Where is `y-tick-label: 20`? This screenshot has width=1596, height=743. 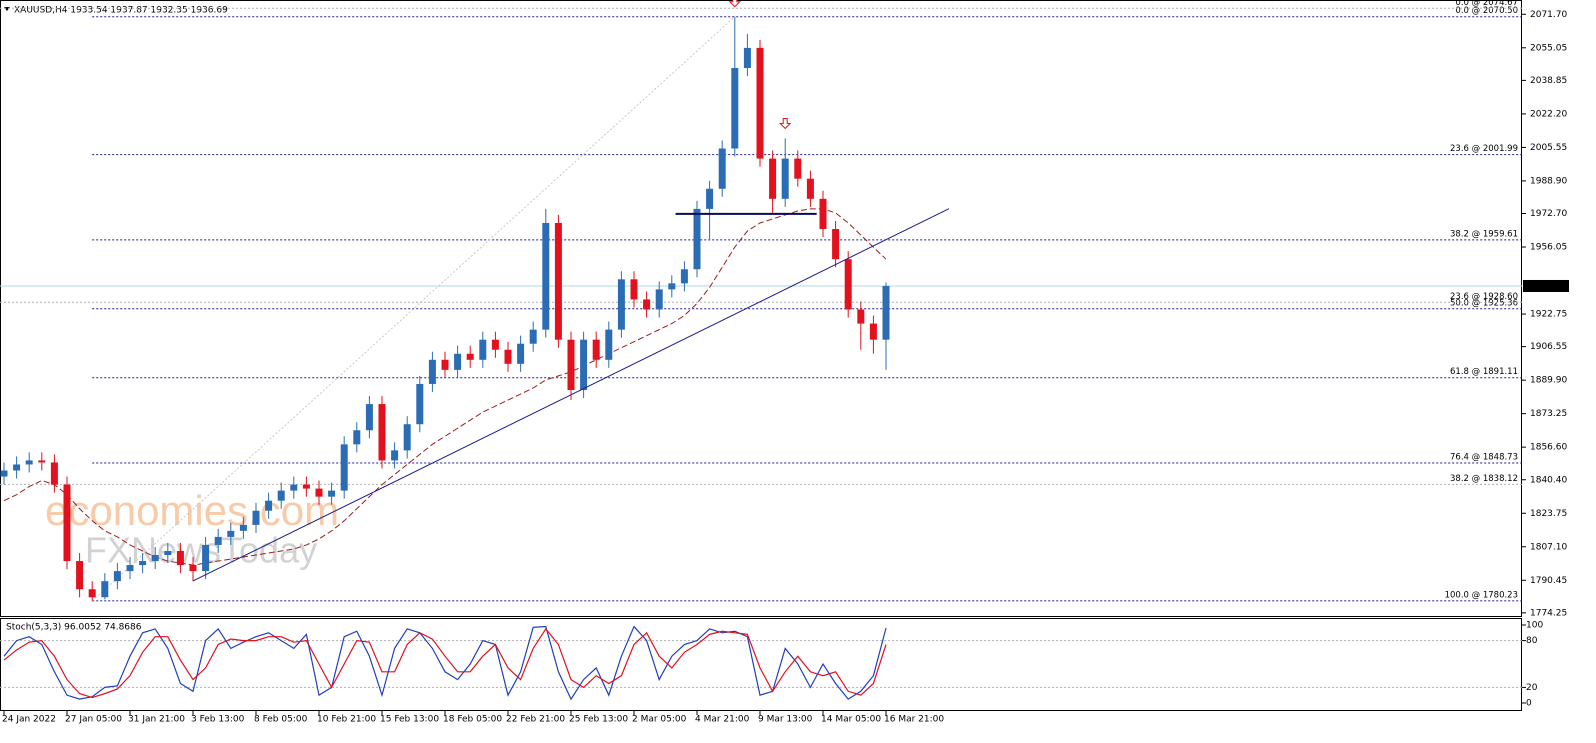
y-tick-label: 20 is located at coordinates (1532, 688).